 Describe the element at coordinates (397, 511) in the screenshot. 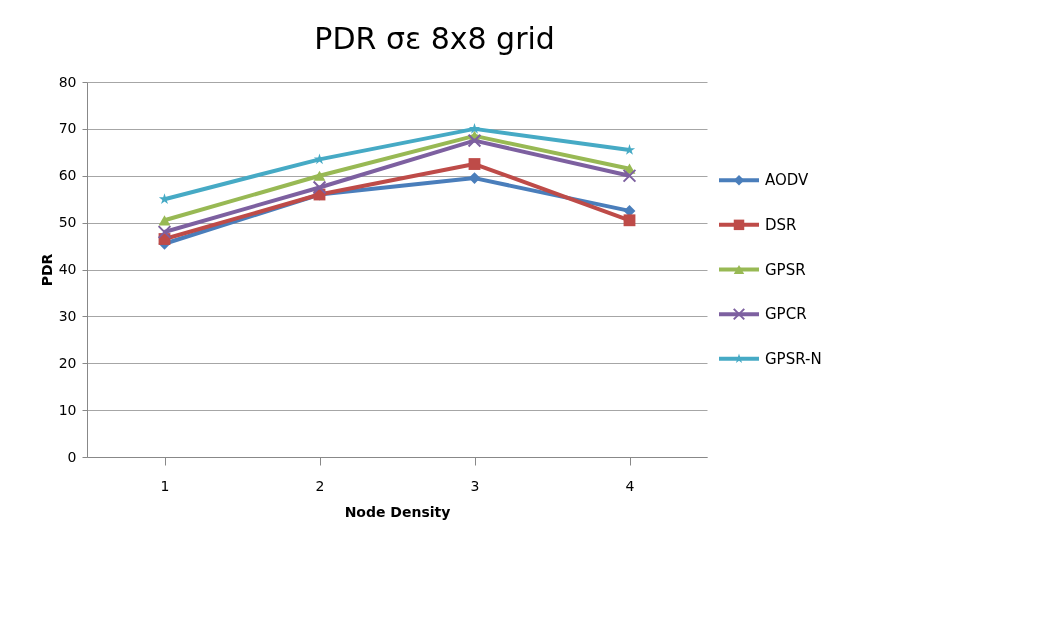

I see `x-axis-title: Node Density` at that location.